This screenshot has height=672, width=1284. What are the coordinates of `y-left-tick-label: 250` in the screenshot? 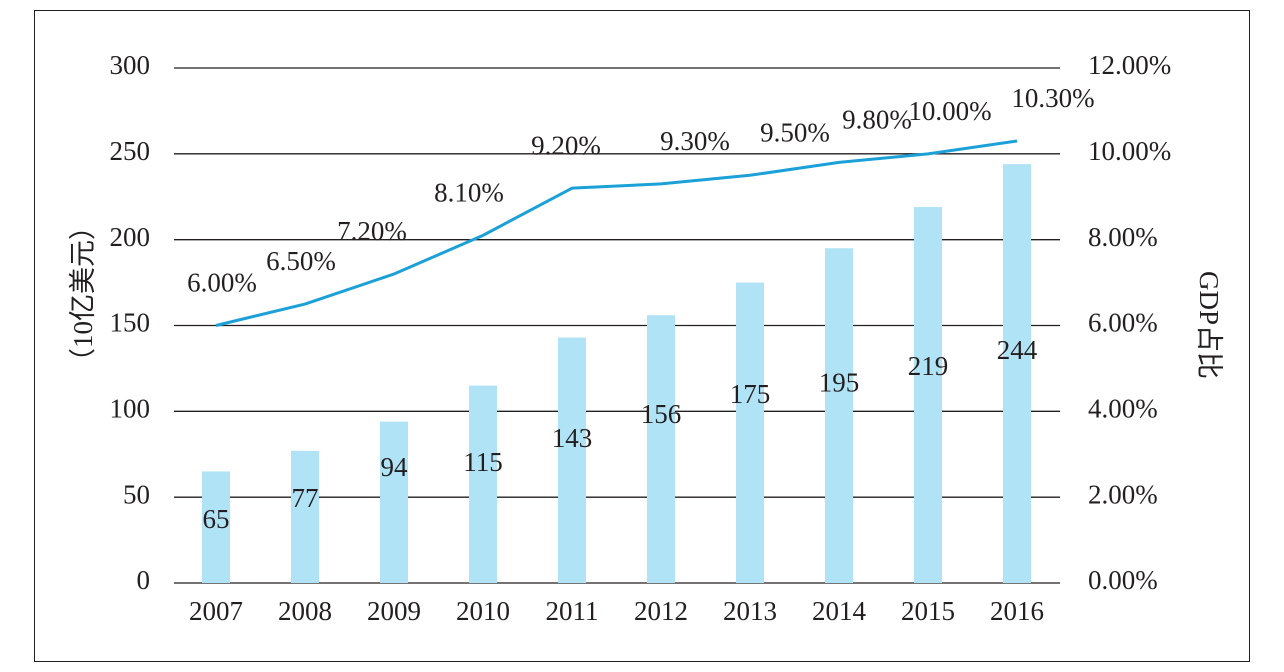 It's located at (130, 151).